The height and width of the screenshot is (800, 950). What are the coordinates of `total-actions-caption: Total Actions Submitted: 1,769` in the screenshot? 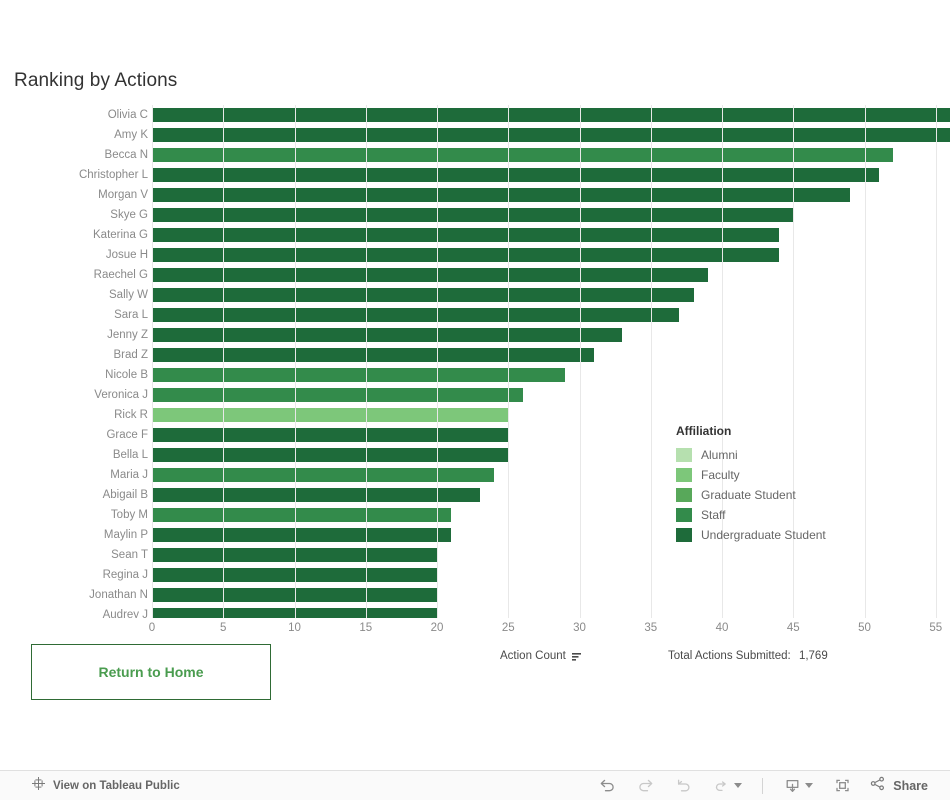 It's located at (748, 656).